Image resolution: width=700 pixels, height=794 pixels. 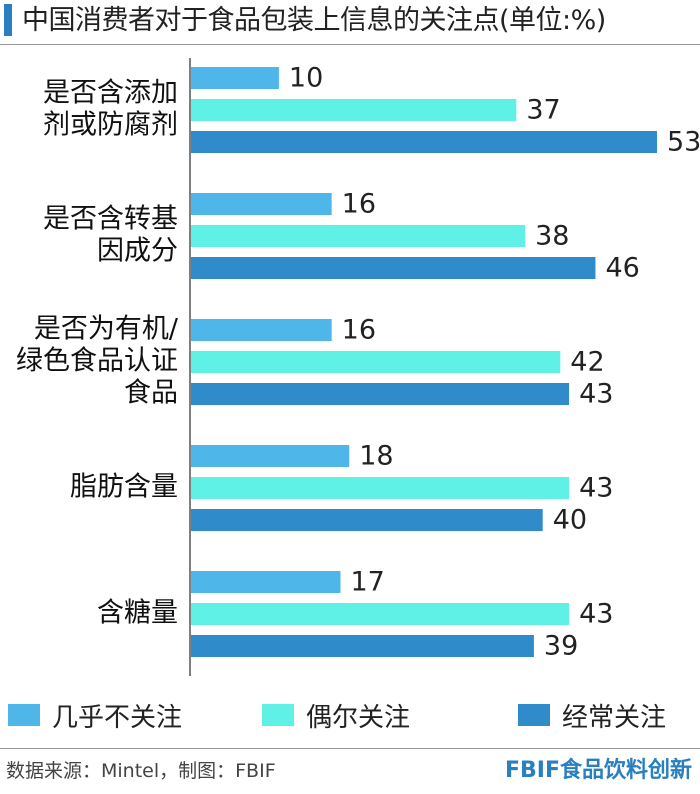 What do you see at coordinates (552, 236) in the screenshot?
I see `data-label: 38` at bounding box center [552, 236].